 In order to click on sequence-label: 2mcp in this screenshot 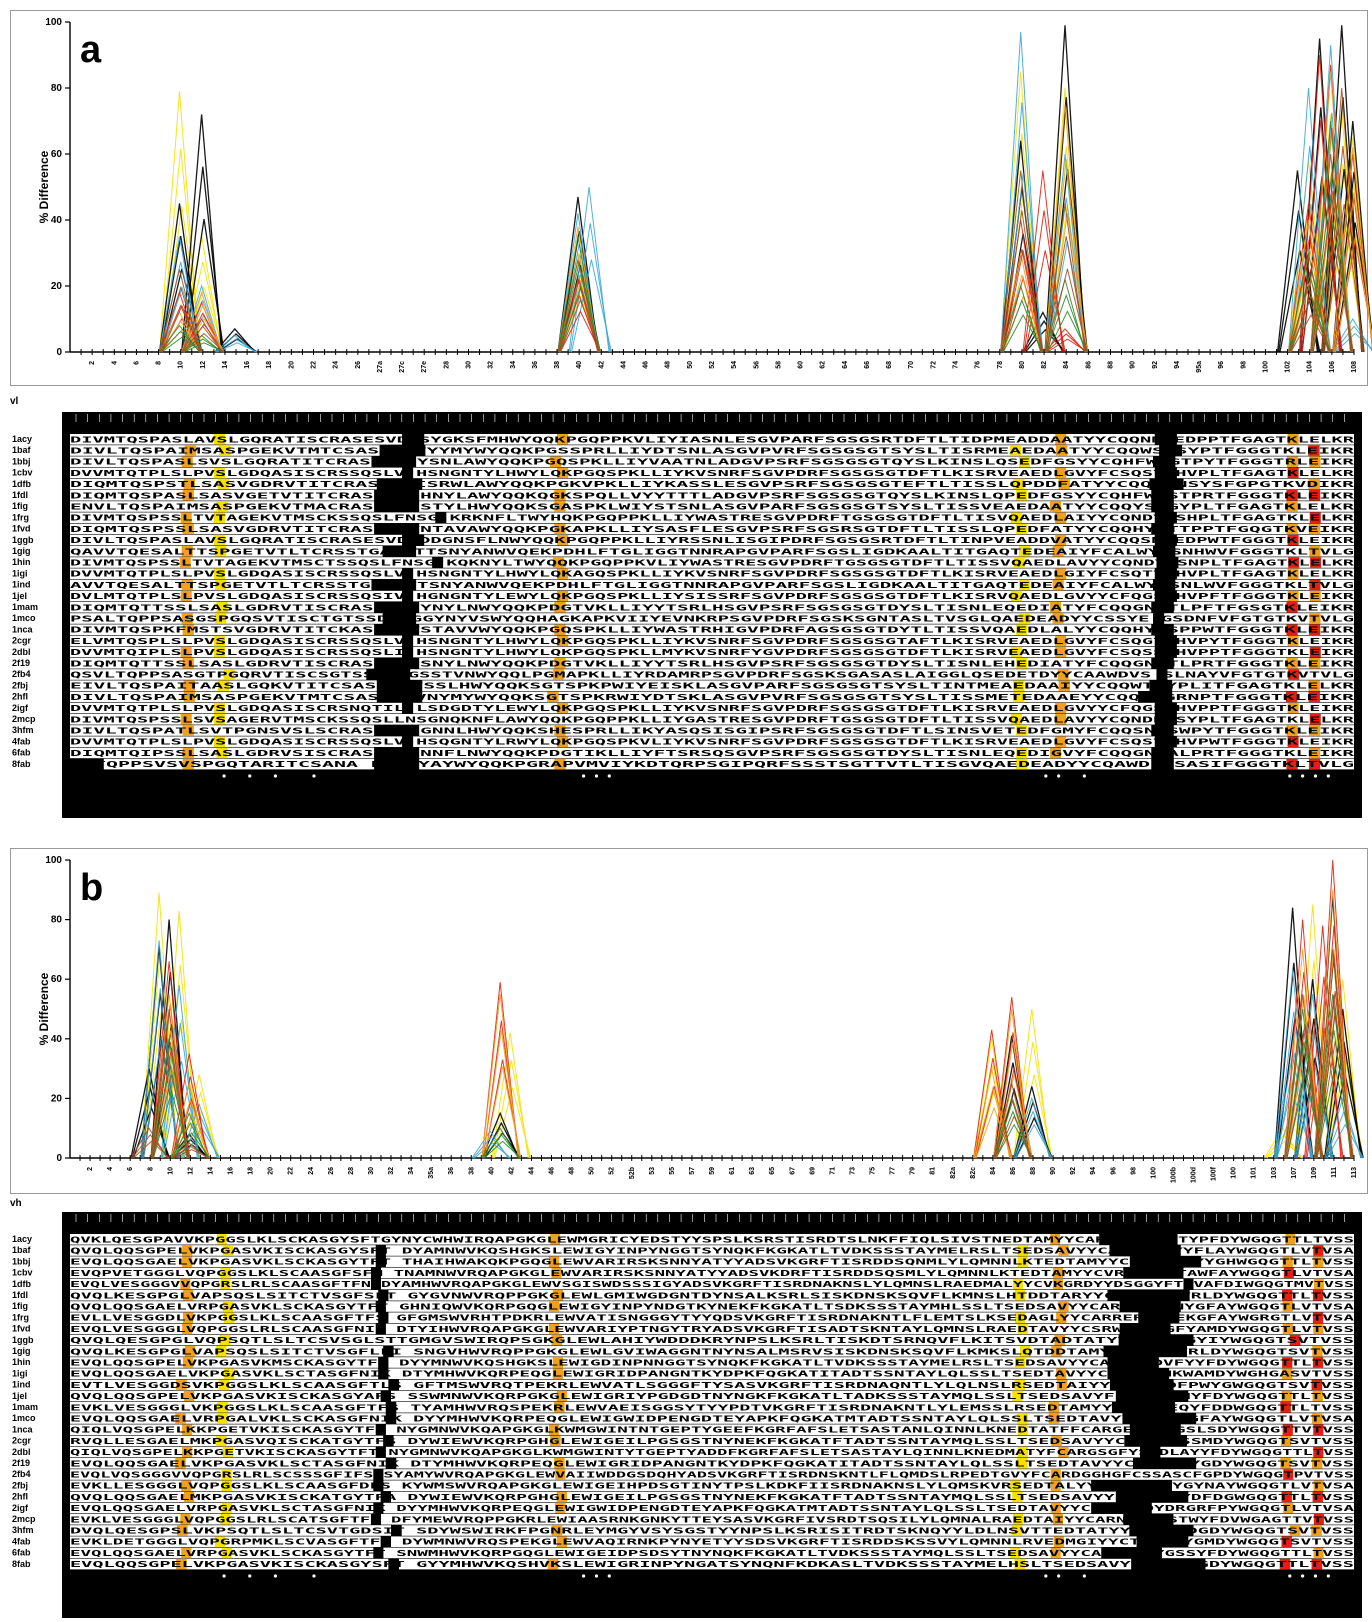, I will do `click(24, 1519)`.